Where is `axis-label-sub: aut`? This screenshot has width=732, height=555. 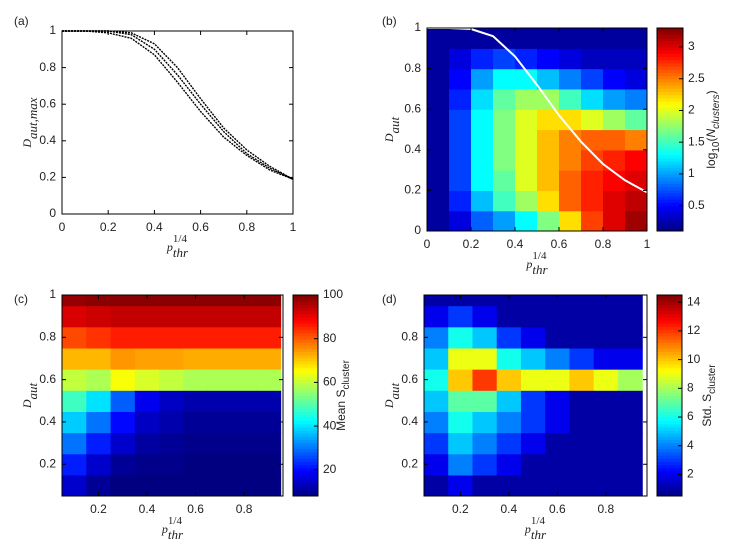 axis-label-sub: aut is located at coordinates (32, 390).